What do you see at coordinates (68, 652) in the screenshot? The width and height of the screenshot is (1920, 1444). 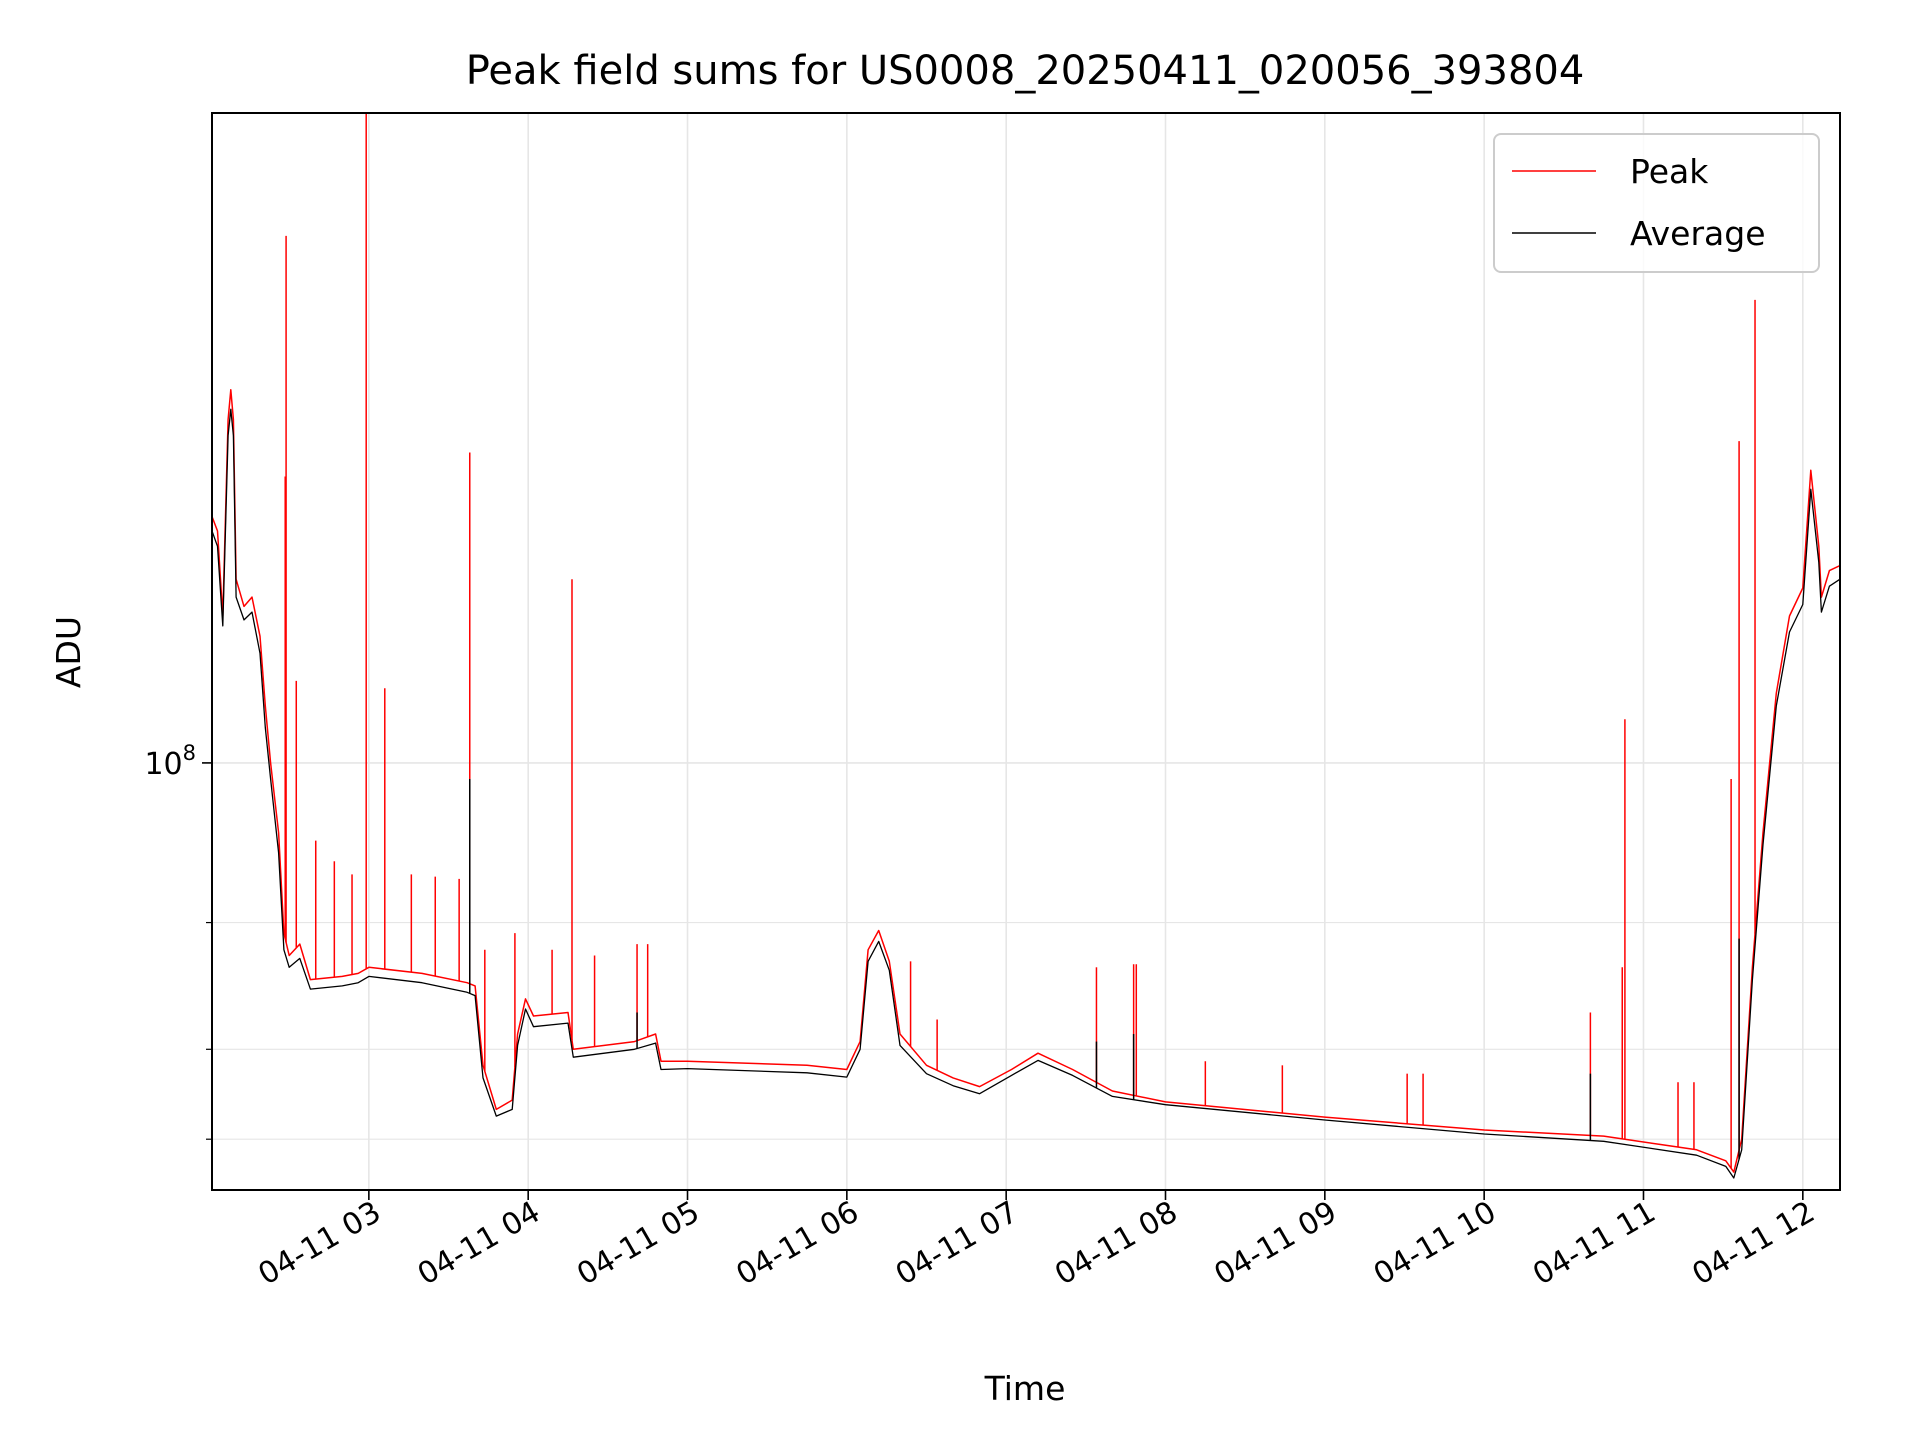 I see `y-axis-label: ADU` at bounding box center [68, 652].